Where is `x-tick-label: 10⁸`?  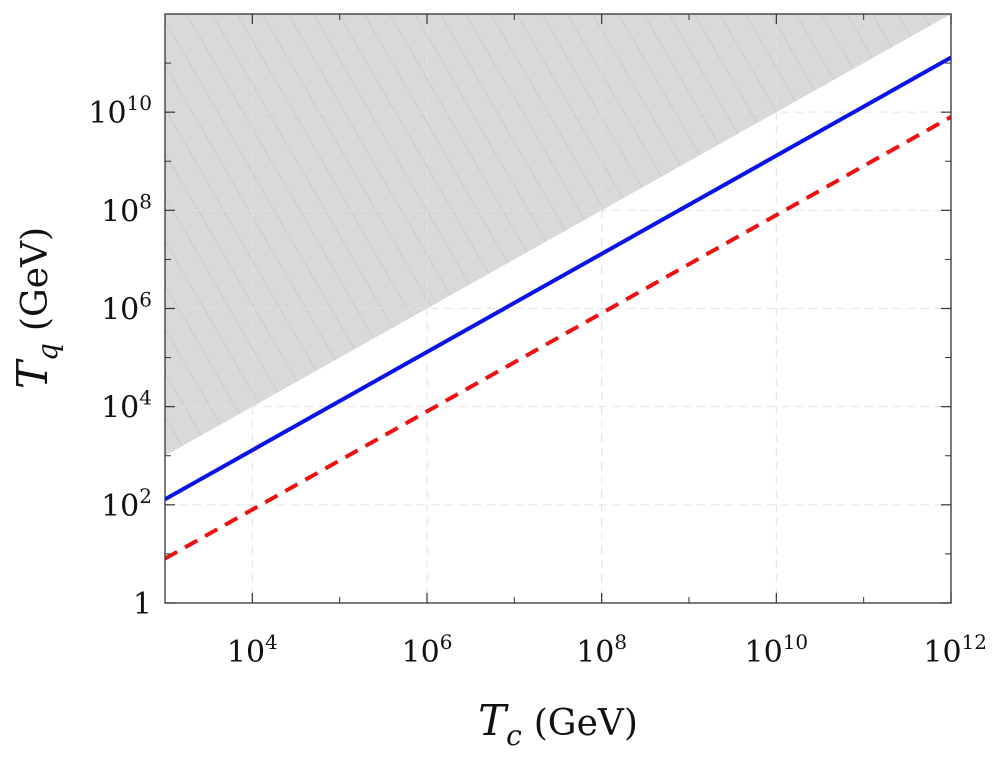 x-tick-label: 10⁸ is located at coordinates (601, 650).